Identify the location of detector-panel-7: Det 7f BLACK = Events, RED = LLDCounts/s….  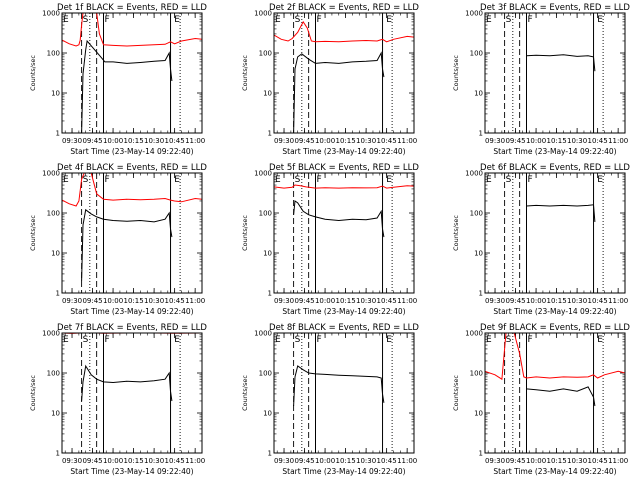
(118, 399).